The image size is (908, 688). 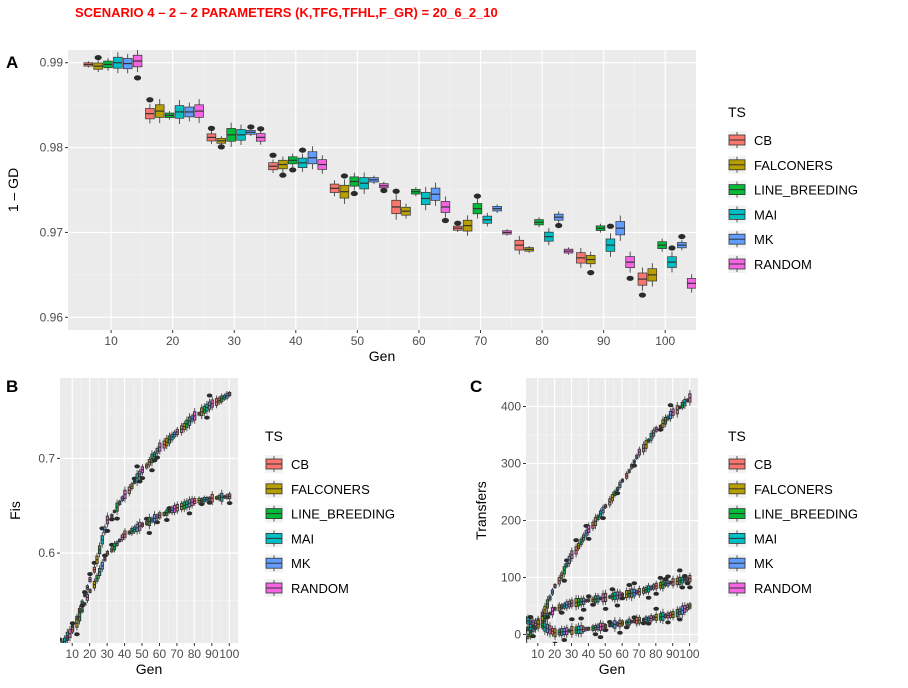 I want to click on legend-label: RANDOM, so click(x=783, y=588).